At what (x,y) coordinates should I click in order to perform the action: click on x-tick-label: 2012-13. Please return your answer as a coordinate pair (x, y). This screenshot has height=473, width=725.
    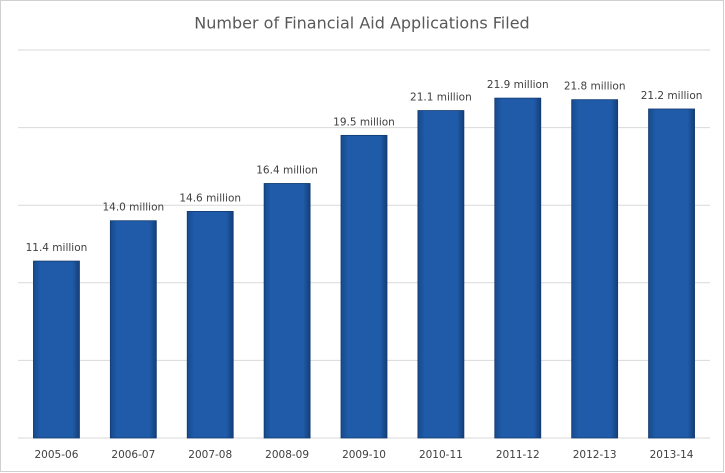
    Looking at the image, I should click on (595, 455).